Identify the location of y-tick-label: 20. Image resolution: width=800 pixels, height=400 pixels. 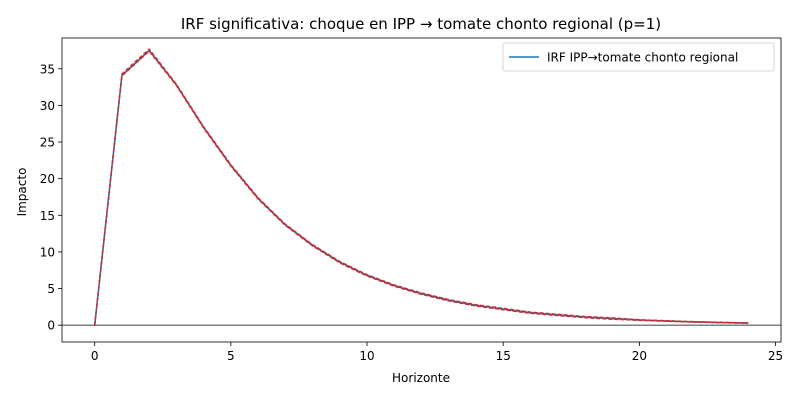
(47, 179).